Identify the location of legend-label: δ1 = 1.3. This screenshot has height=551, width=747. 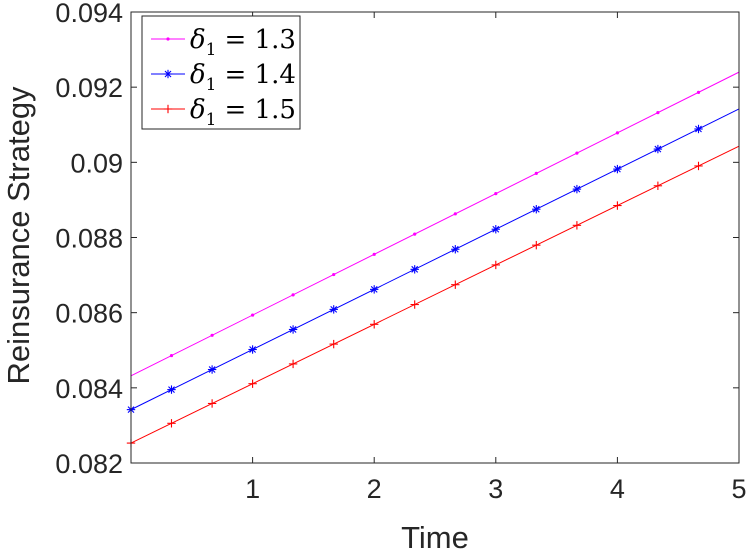
(243, 42).